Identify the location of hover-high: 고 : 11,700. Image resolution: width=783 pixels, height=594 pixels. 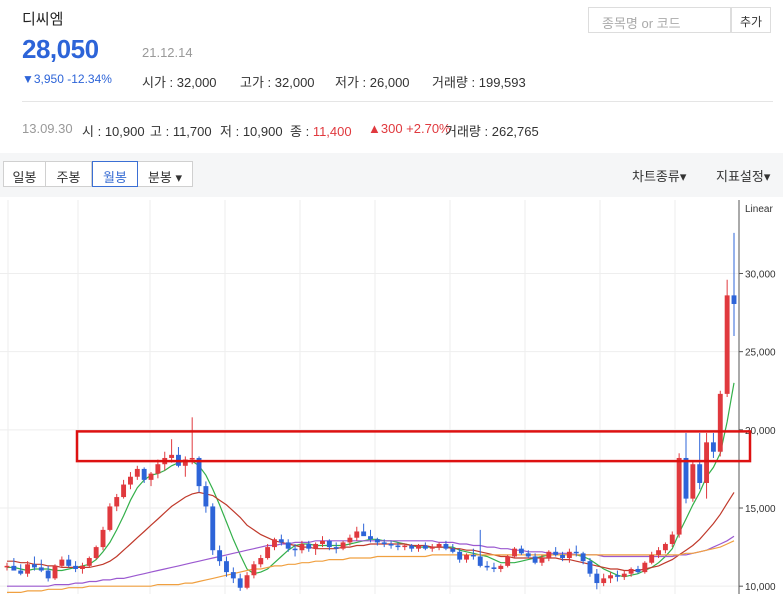
(181, 131).